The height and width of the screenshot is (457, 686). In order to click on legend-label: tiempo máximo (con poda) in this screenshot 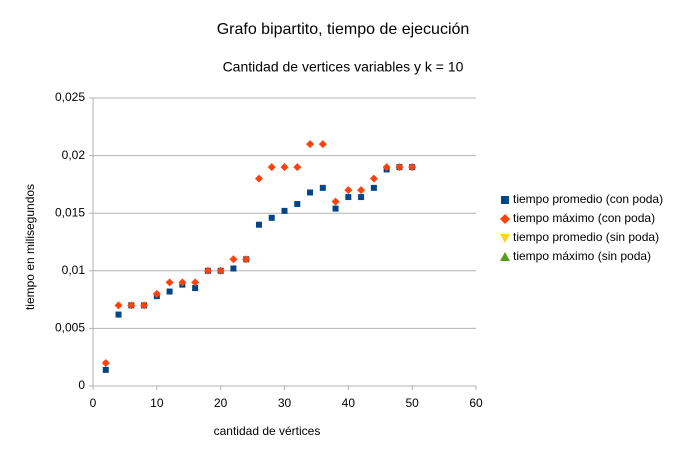, I will do `click(584, 218)`.